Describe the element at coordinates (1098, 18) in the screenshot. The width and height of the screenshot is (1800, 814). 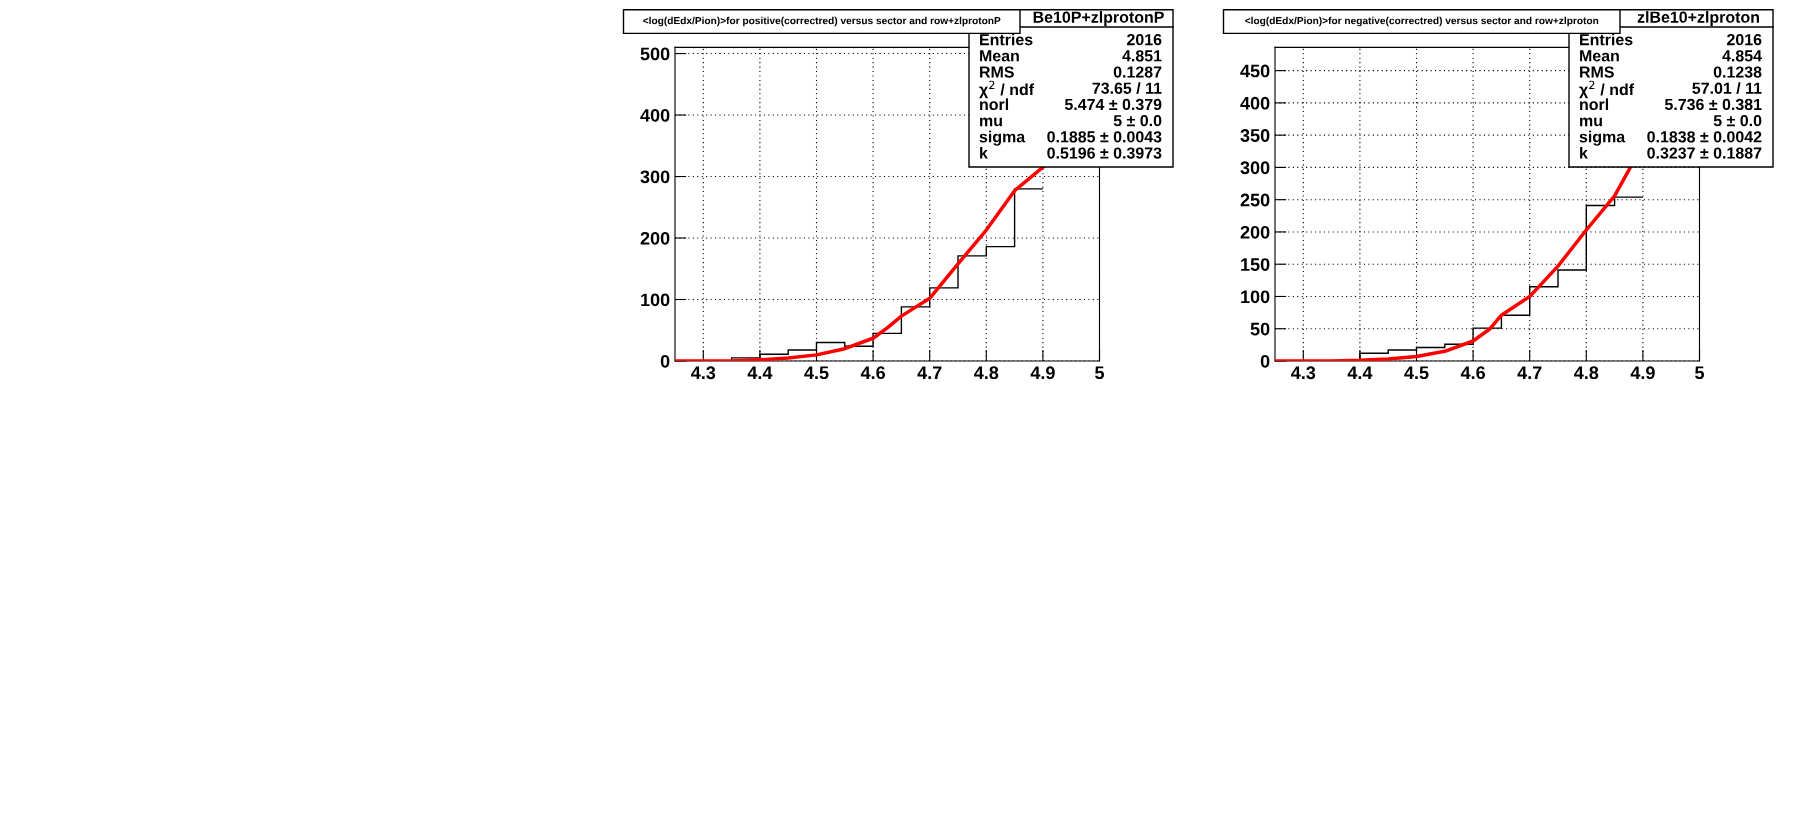
I see `text: Be10P+zlprotonP` at that location.